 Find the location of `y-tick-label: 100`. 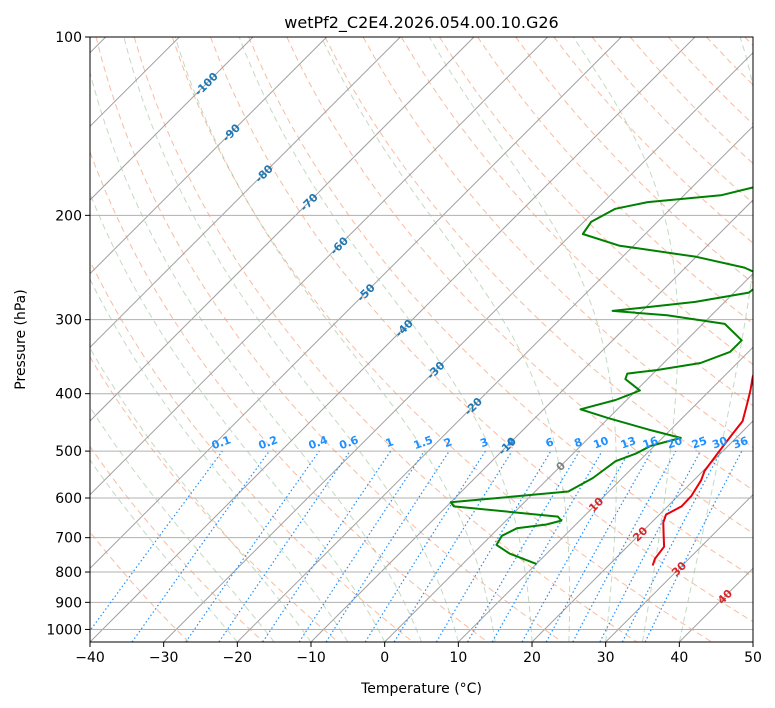

y-tick-label: 100 is located at coordinates (68, 38).